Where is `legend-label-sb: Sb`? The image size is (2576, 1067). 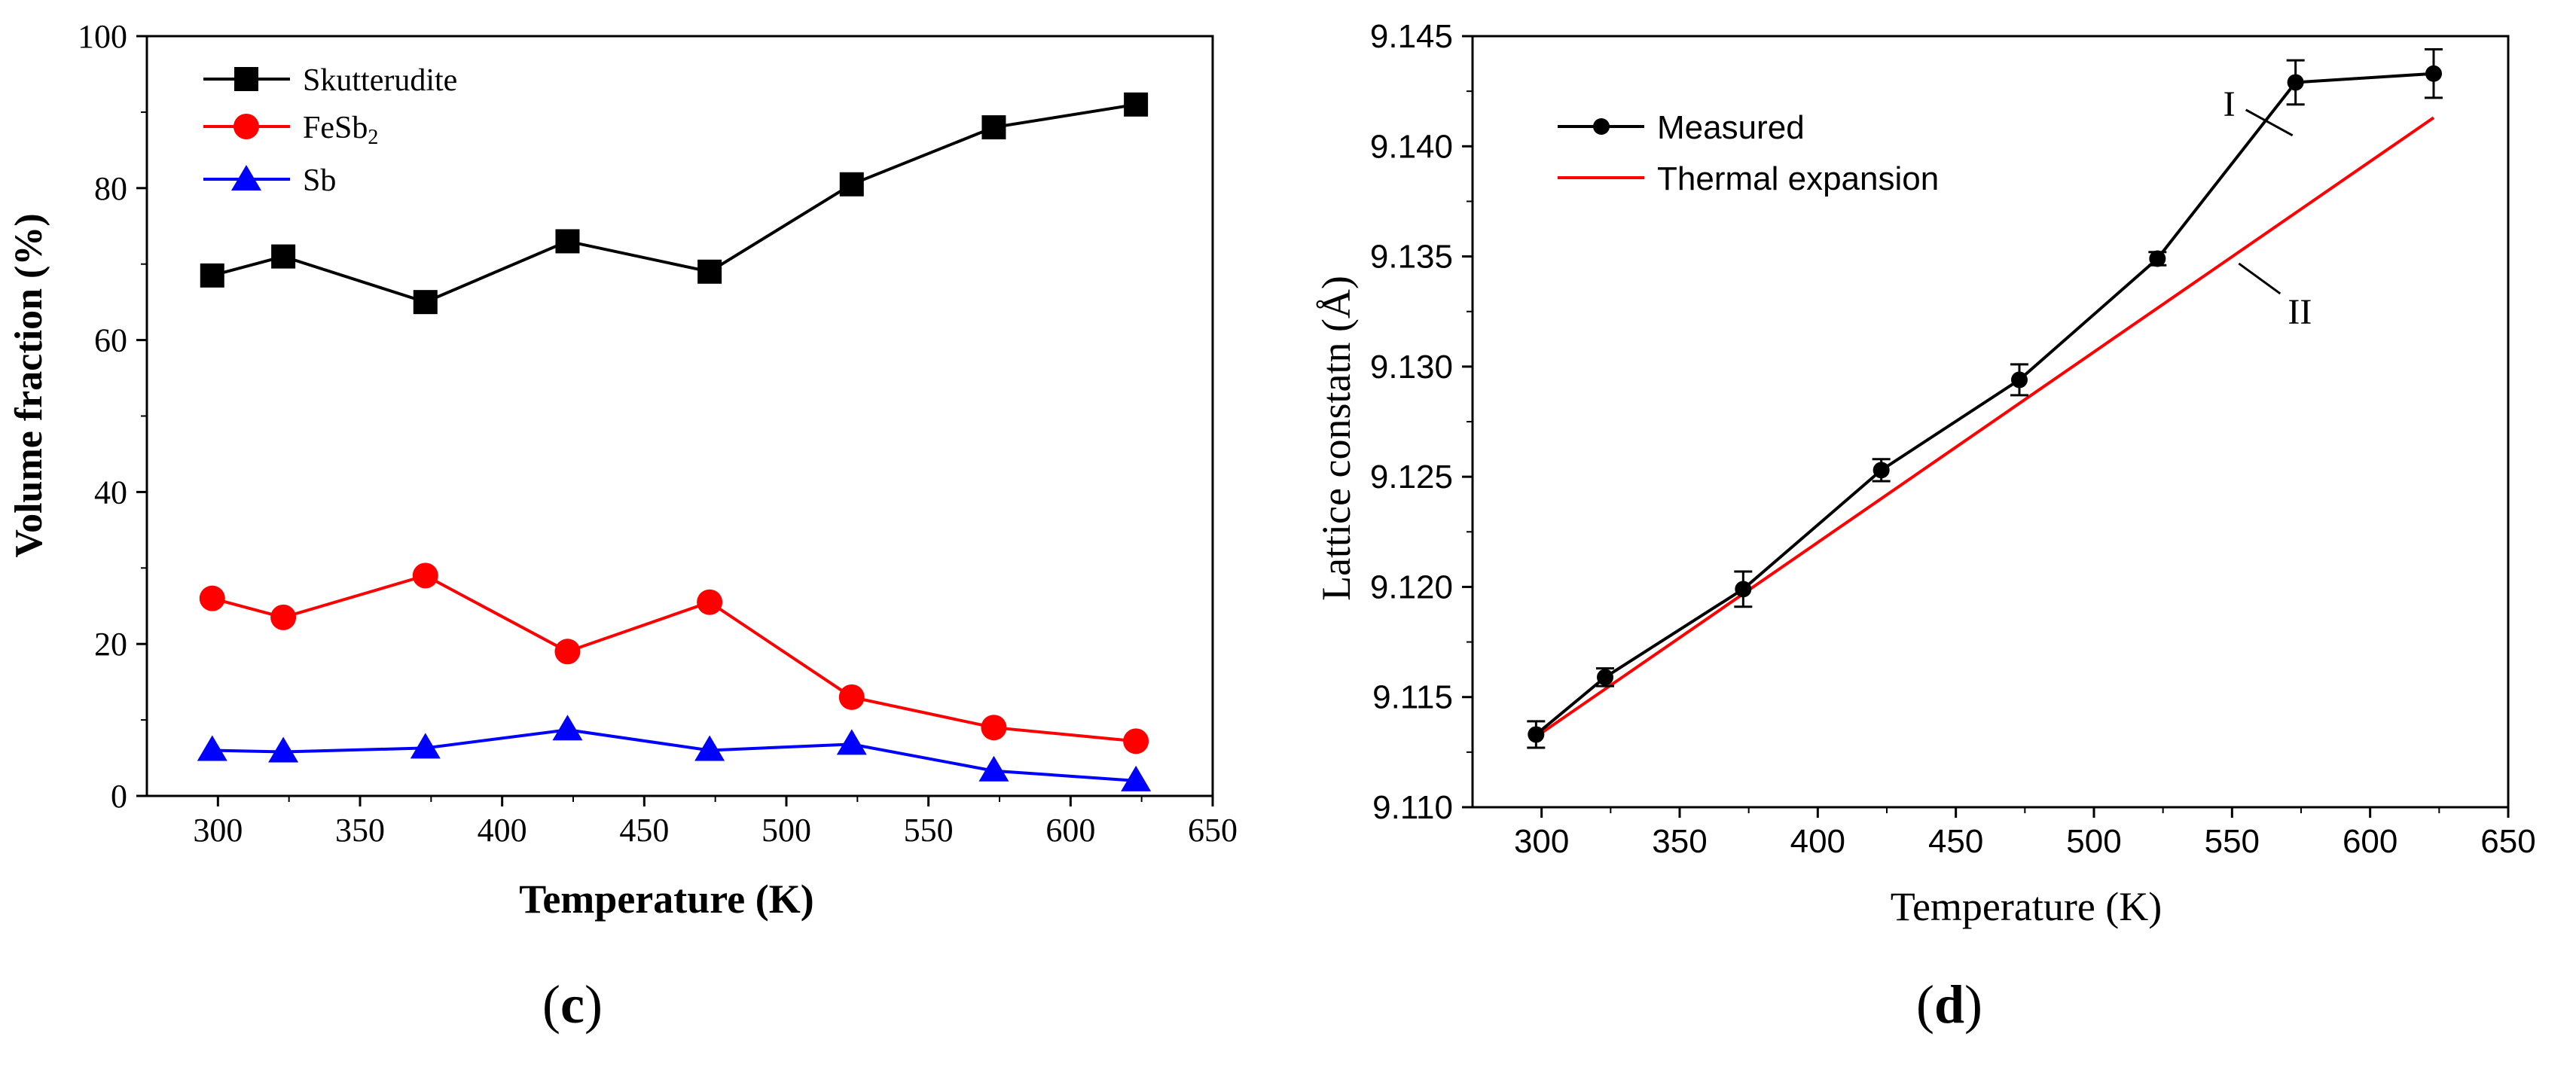 legend-label-sb: Sb is located at coordinates (320, 180).